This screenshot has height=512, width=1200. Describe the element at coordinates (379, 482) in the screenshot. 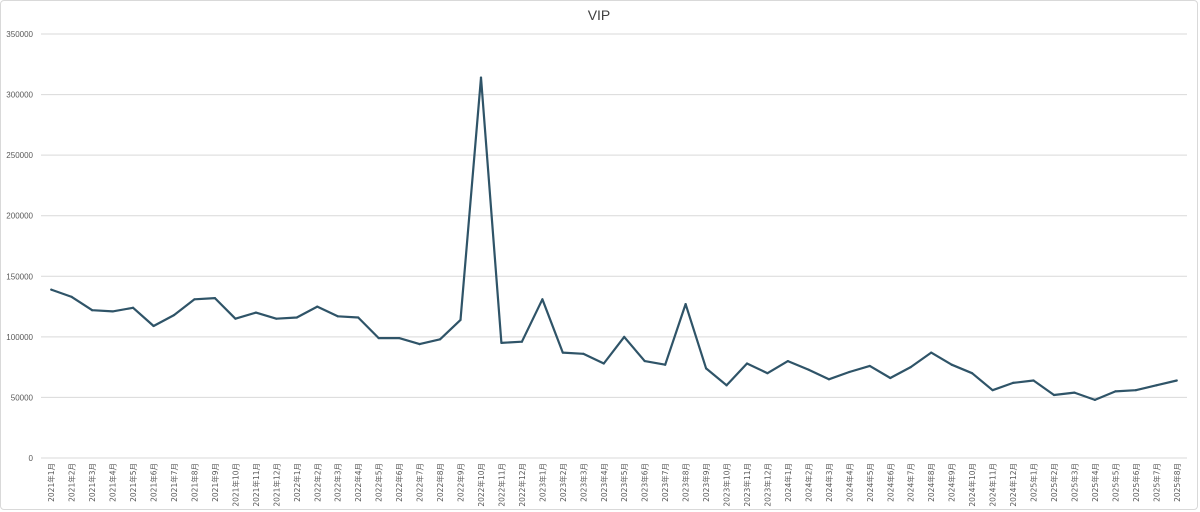

I see `x-tick-label: 2022年5月` at that location.